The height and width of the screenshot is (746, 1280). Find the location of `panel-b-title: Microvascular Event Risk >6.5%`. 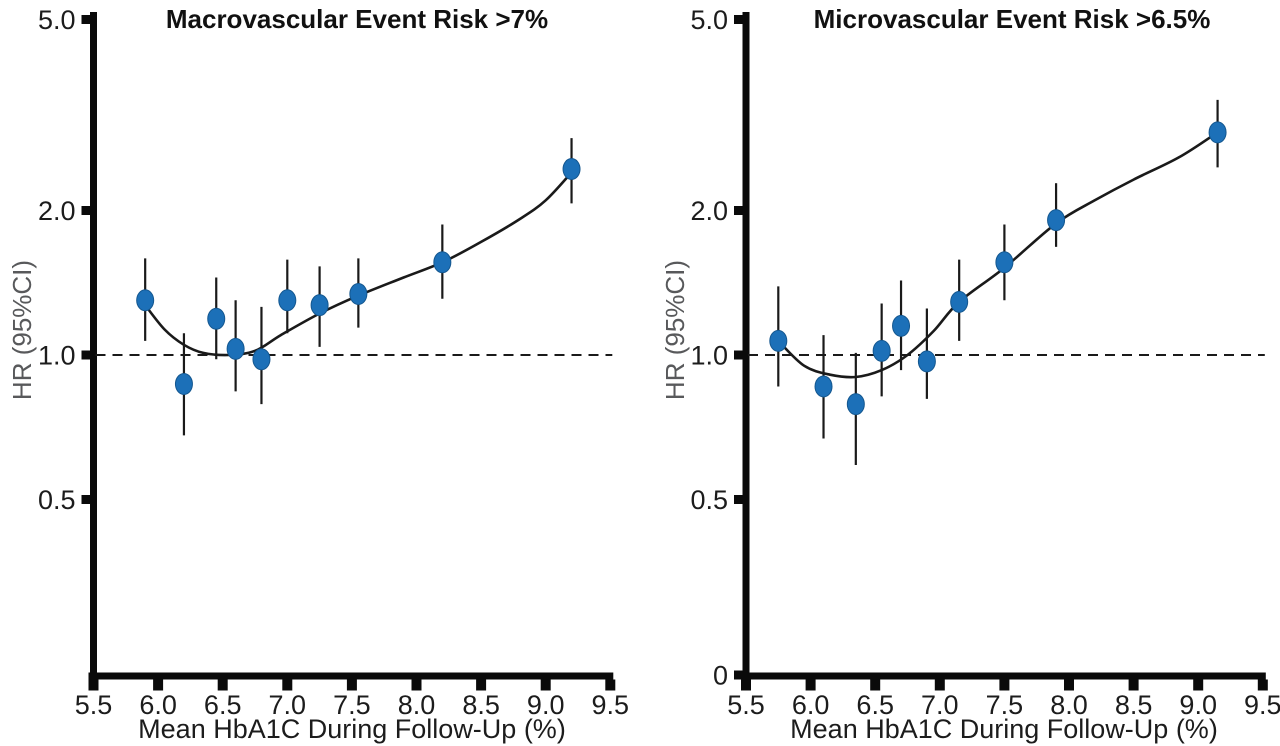

panel-b-title: Microvascular Event Risk >6.5% is located at coordinates (1012, 19).